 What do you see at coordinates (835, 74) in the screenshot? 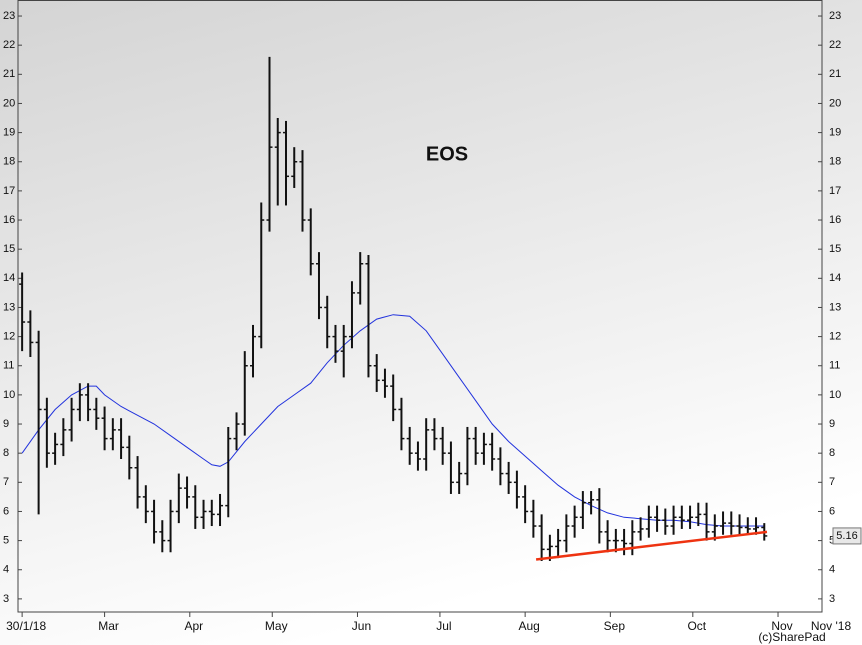
I see `y2-tick-label: 21` at bounding box center [835, 74].